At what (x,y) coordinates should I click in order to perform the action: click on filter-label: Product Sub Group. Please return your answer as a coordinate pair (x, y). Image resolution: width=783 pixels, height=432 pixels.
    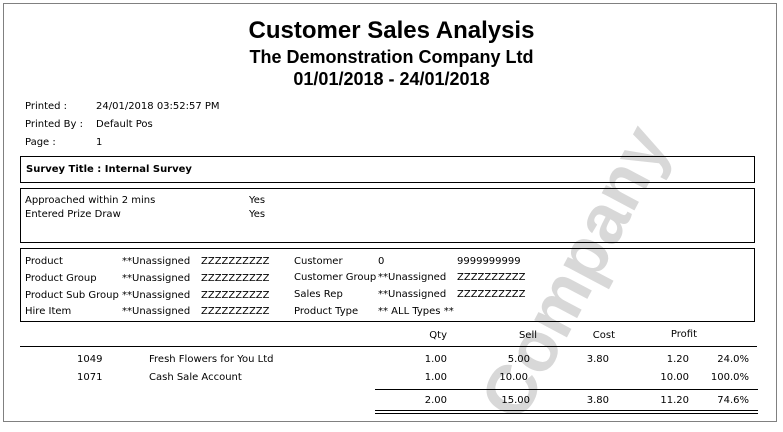
    Looking at the image, I should click on (72, 295).